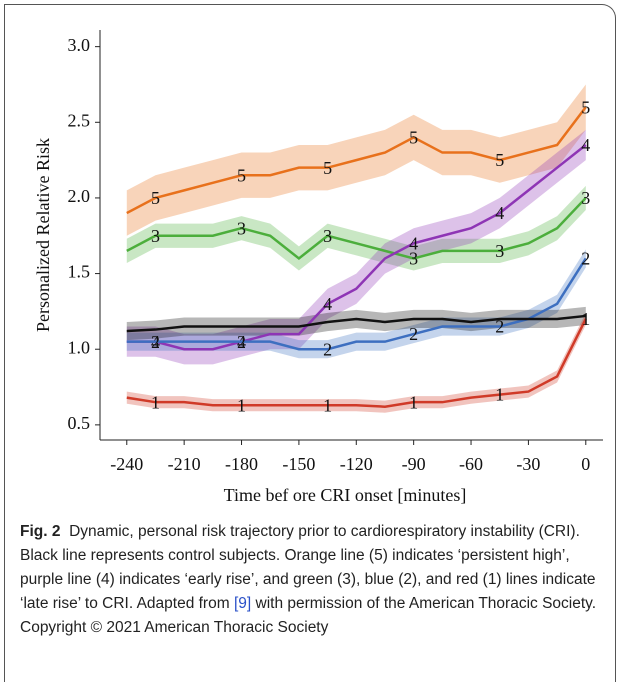  I want to click on x-tick-label: -210, so click(184, 464).